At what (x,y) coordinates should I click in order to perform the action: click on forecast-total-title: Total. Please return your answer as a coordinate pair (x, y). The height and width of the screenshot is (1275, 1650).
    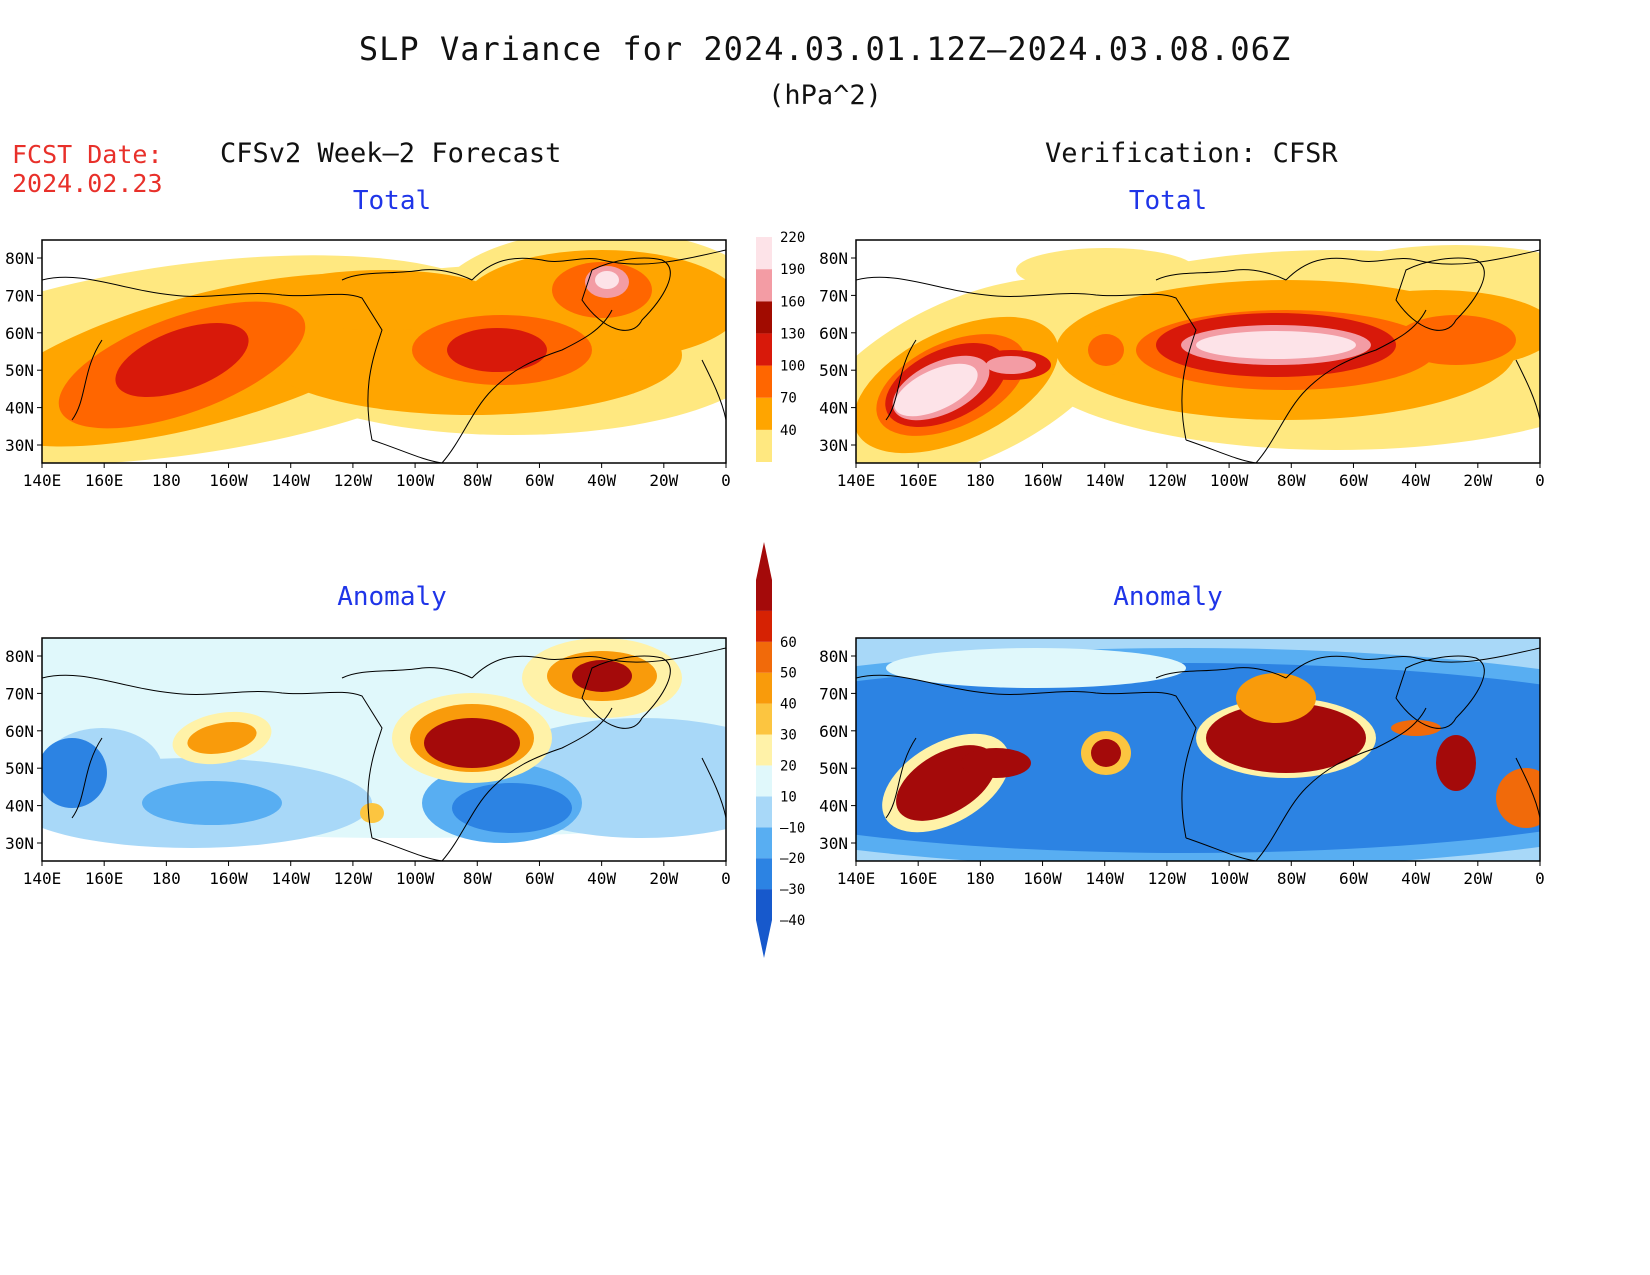
    Looking at the image, I should click on (392, 201).